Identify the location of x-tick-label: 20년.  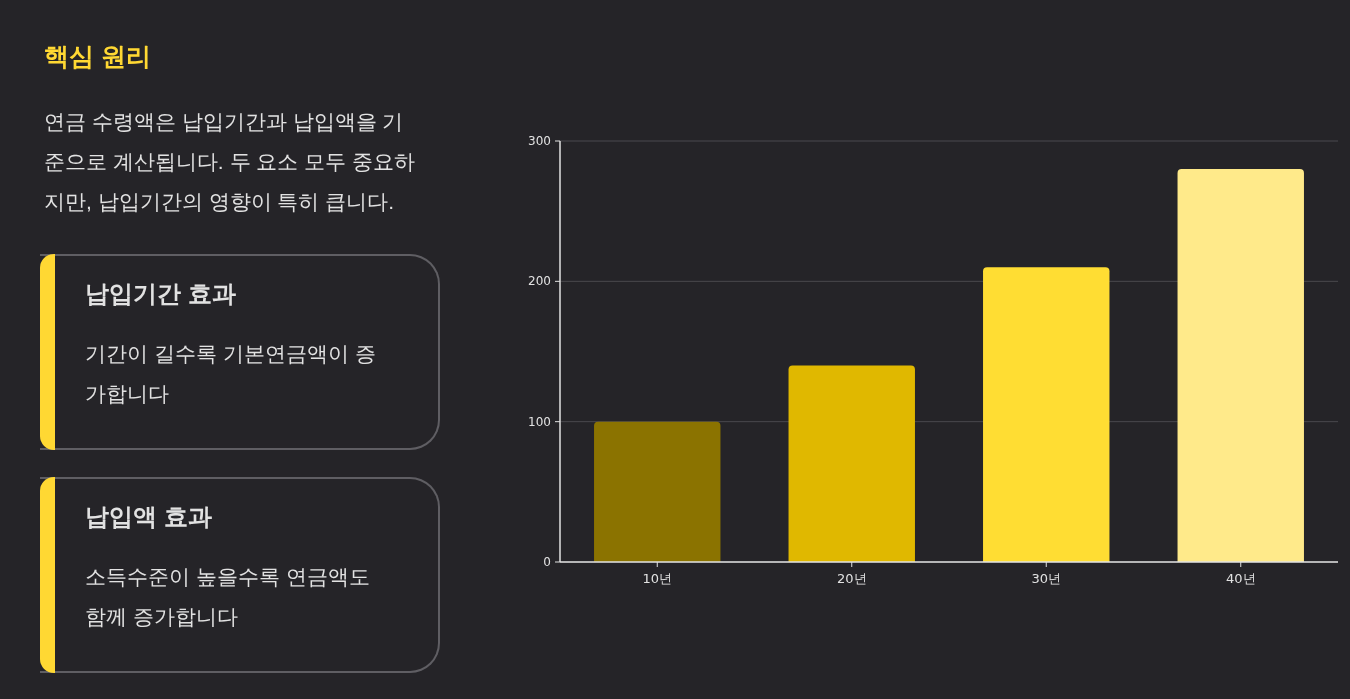
(851, 578).